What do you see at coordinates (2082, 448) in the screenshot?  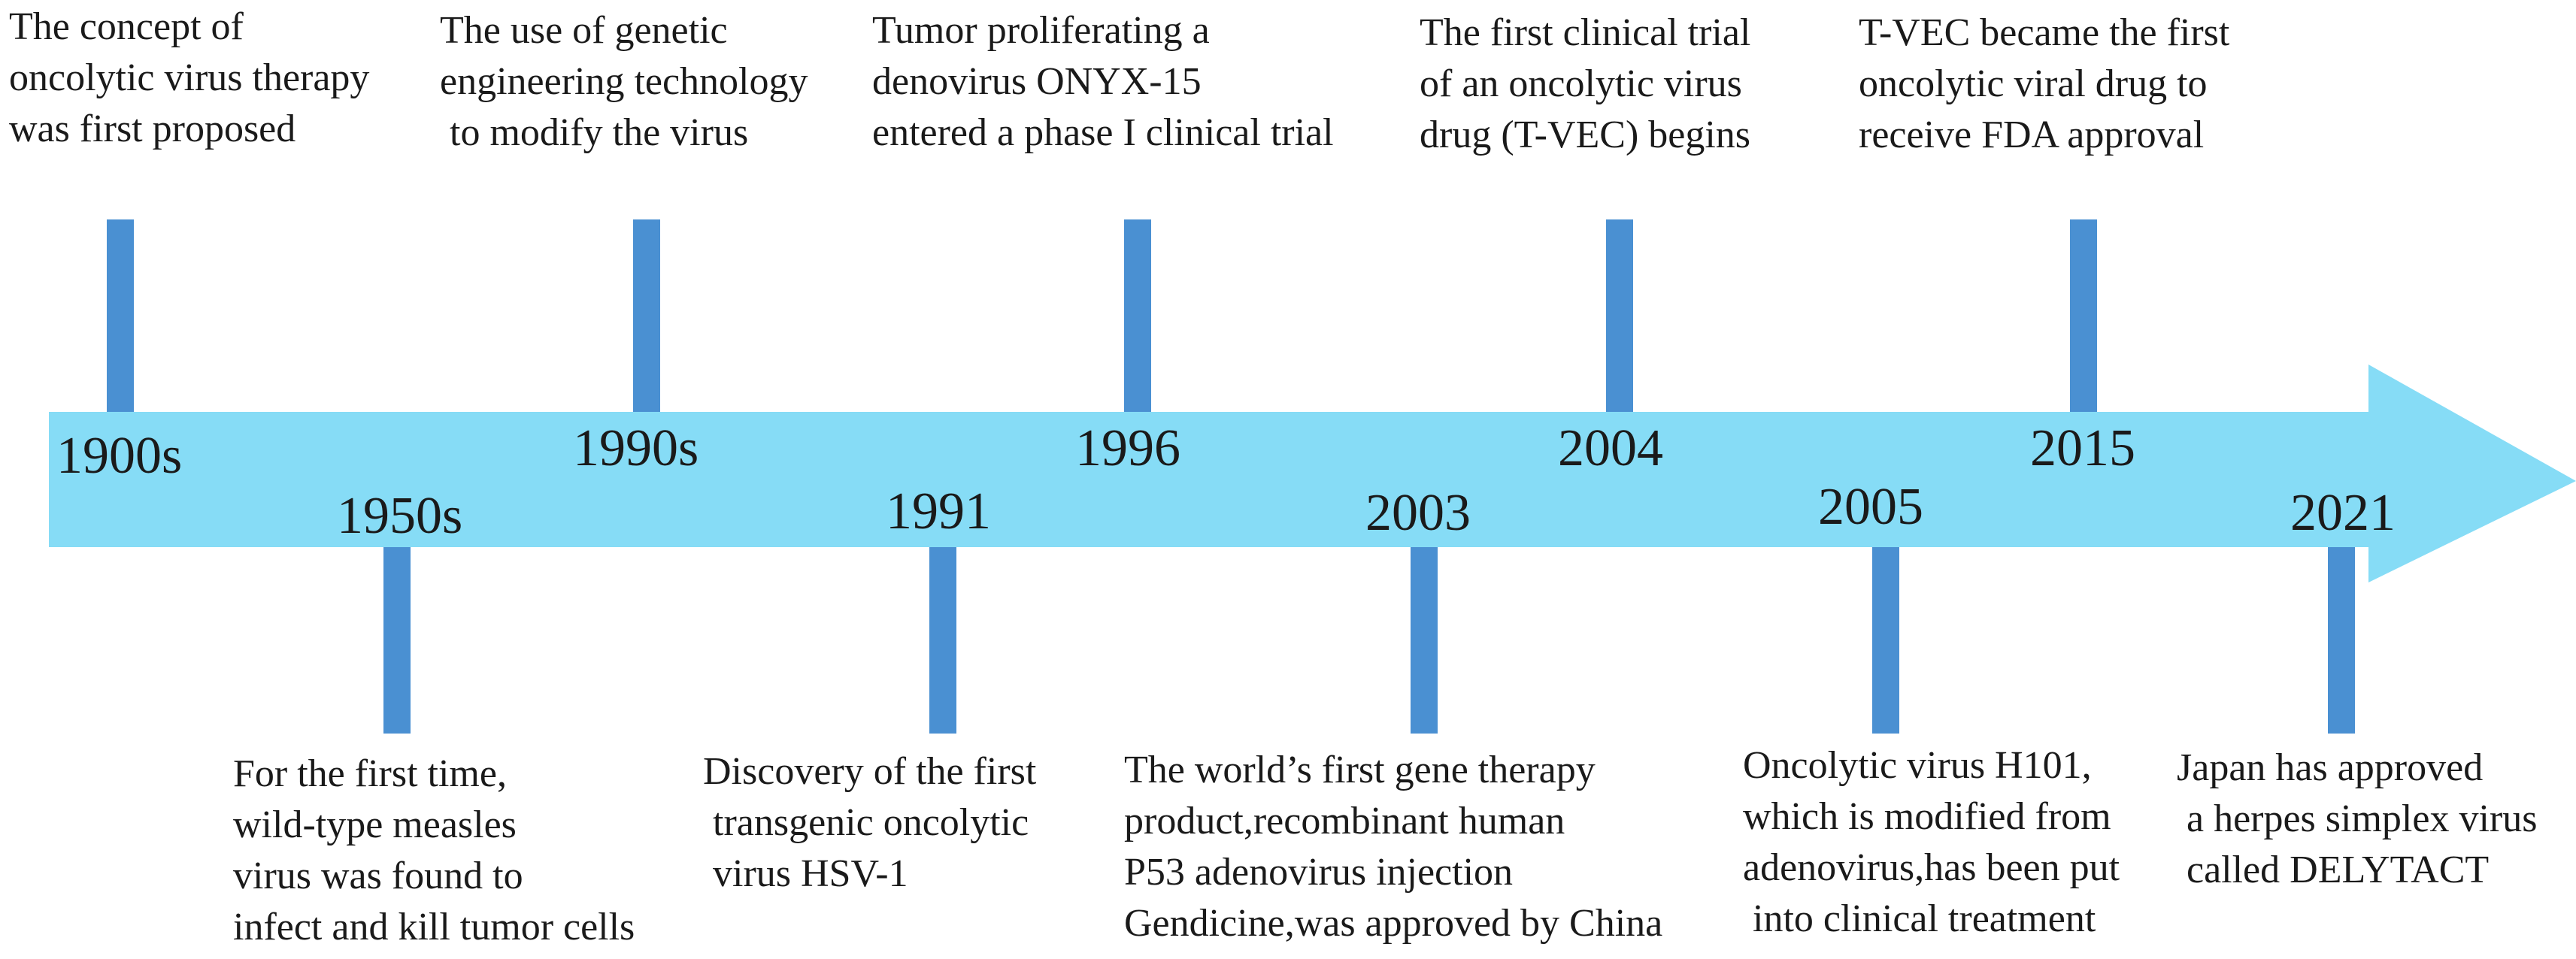 I see `year-label-2015: 2015` at bounding box center [2082, 448].